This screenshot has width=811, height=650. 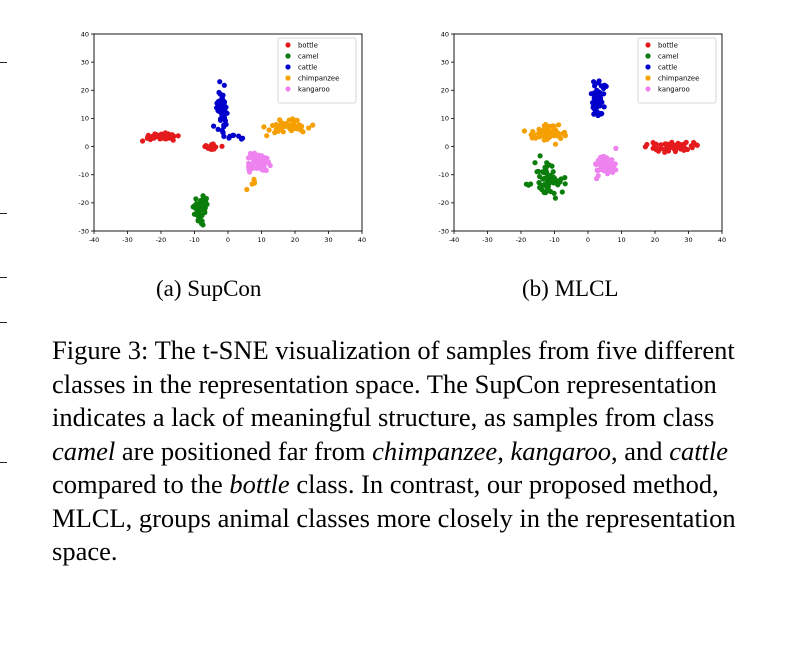 What do you see at coordinates (261, 240) in the screenshot?
I see `x-tick-label: 10` at bounding box center [261, 240].